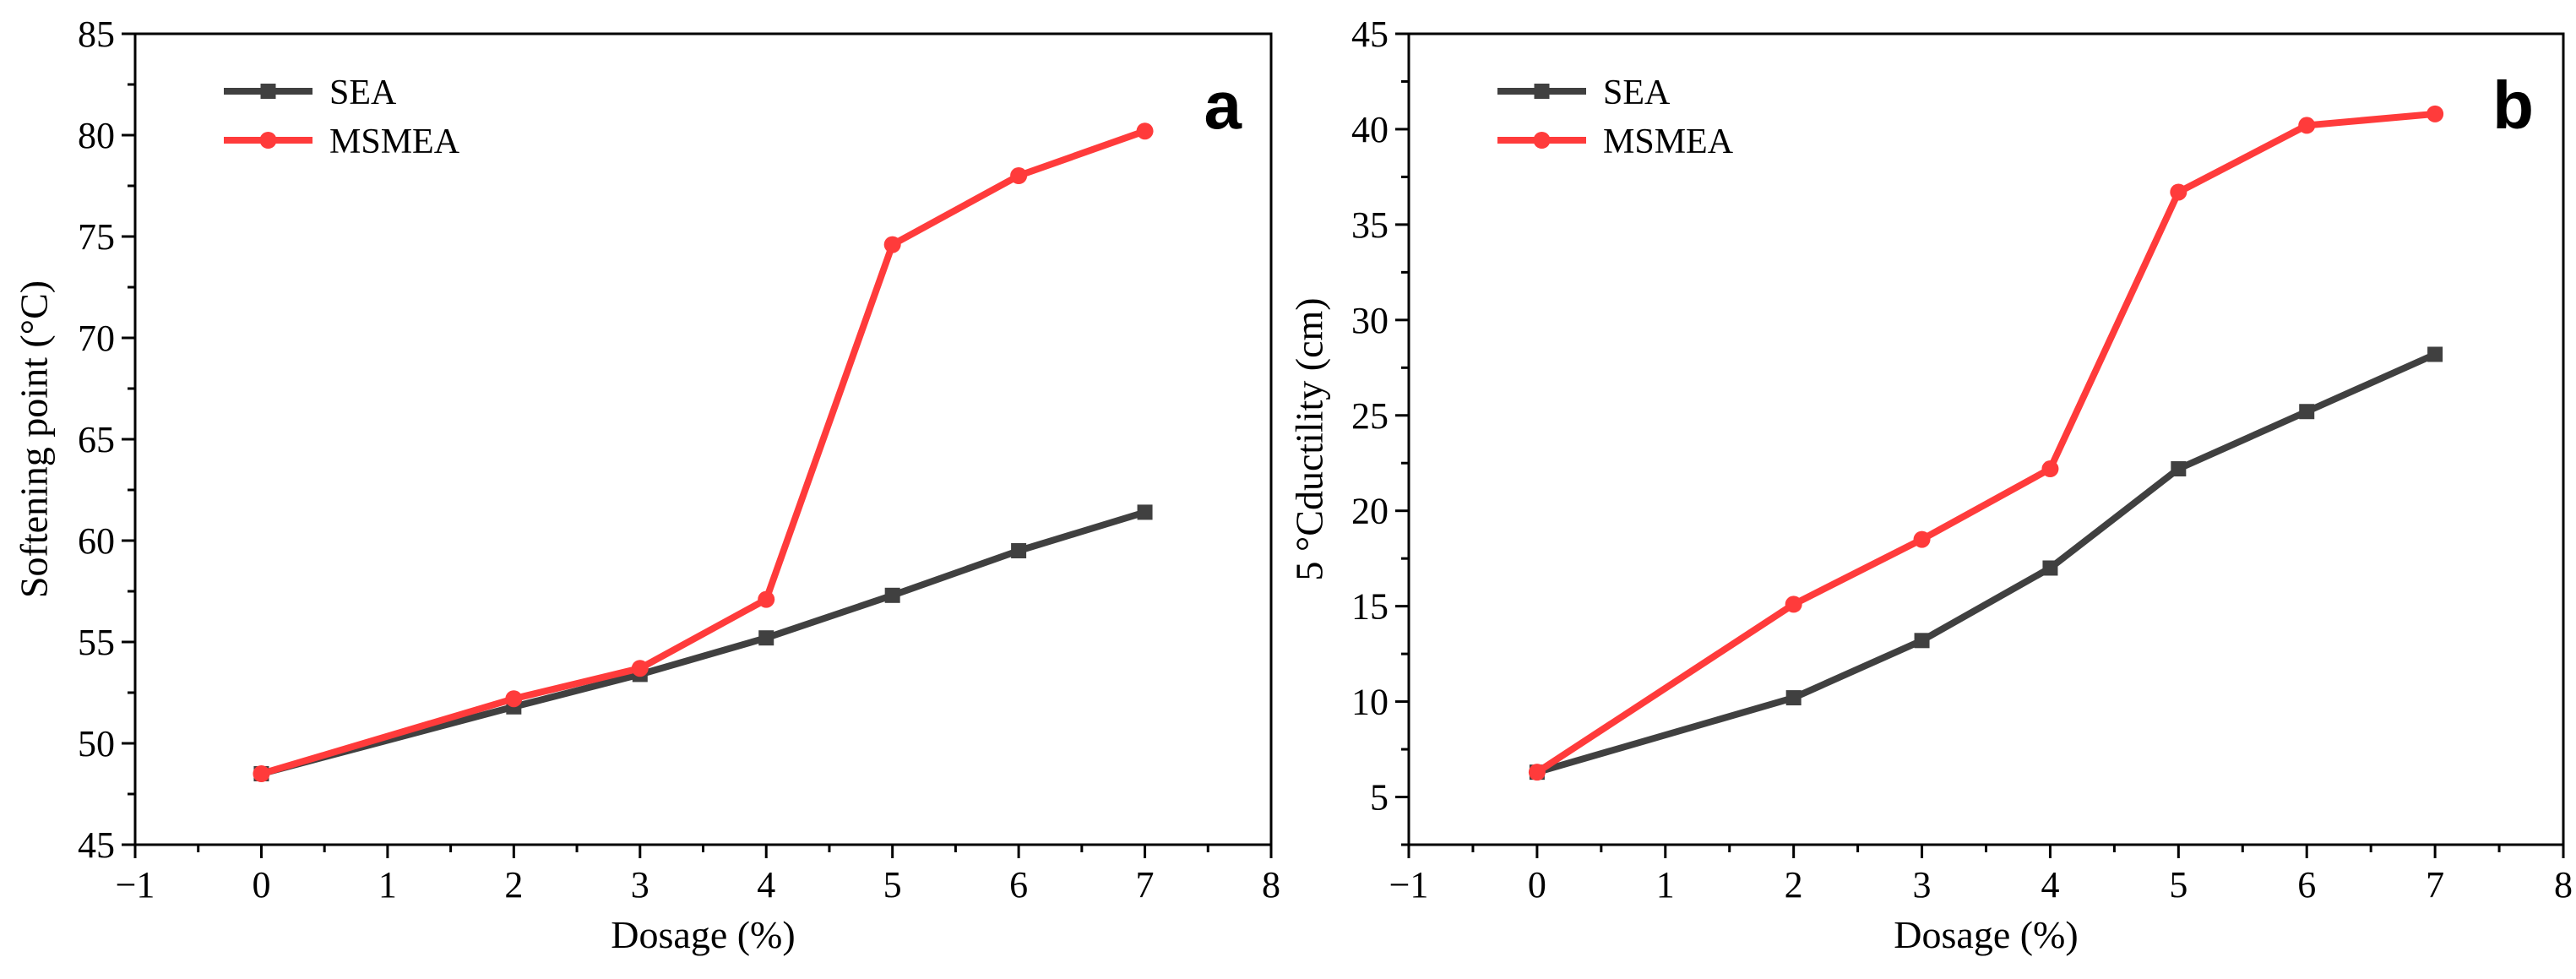 The width and height of the screenshot is (2576, 979). What do you see at coordinates (96, 743) in the screenshot?
I see `panel-a-y-tick-label: 50` at bounding box center [96, 743].